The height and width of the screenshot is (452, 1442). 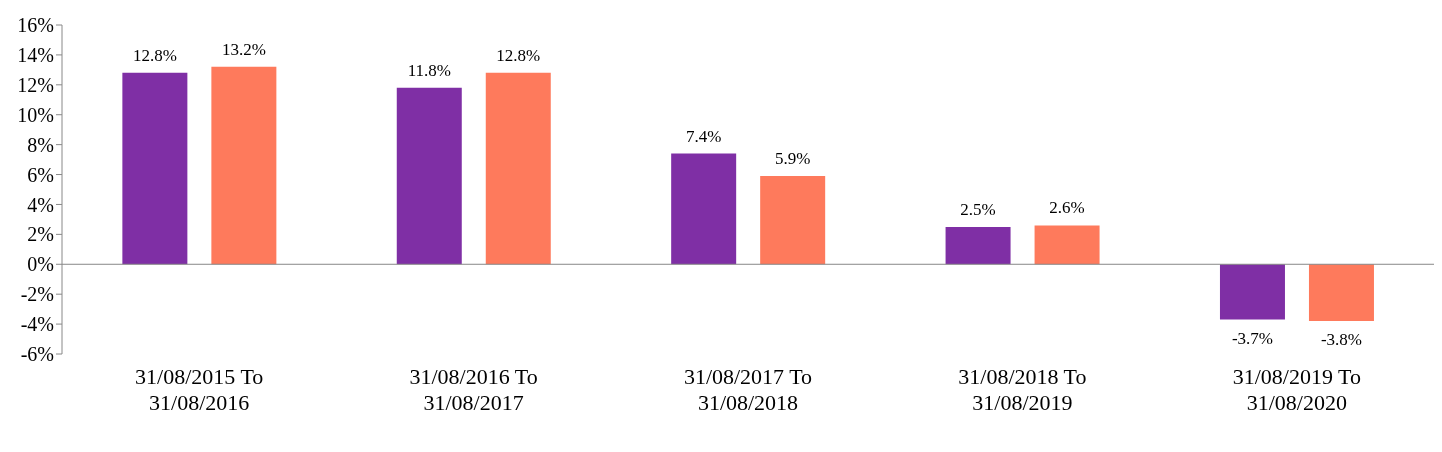 What do you see at coordinates (40, 234) in the screenshot?
I see `y-tick-label: 2%` at bounding box center [40, 234].